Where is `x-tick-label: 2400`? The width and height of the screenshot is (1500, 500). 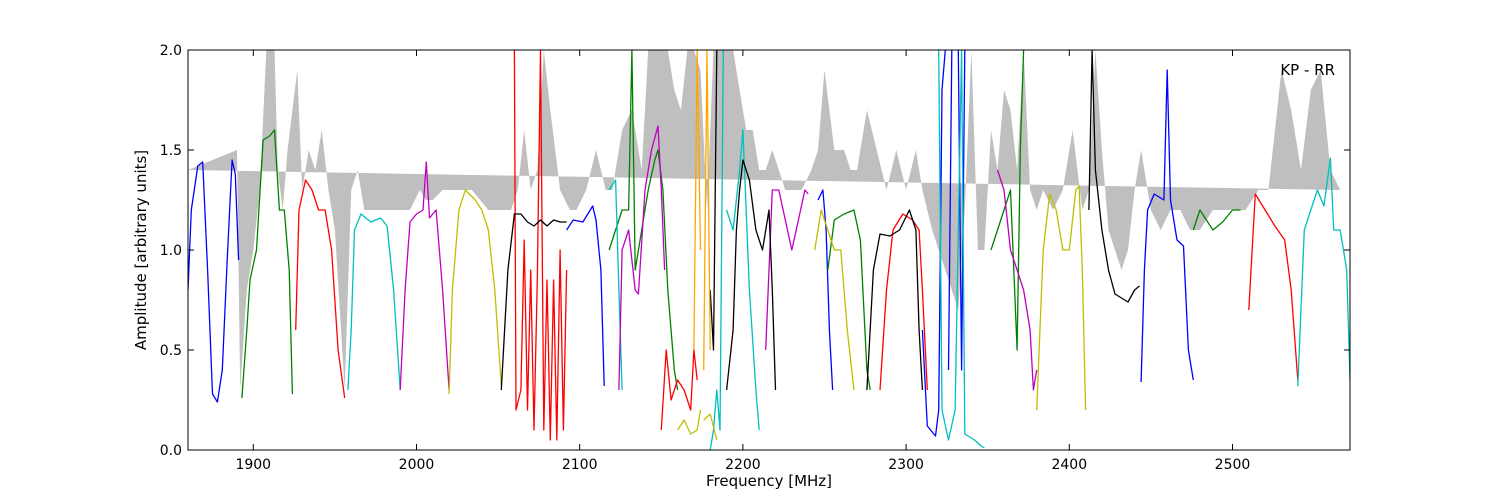 x-tick-label: 2400 is located at coordinates (1069, 465).